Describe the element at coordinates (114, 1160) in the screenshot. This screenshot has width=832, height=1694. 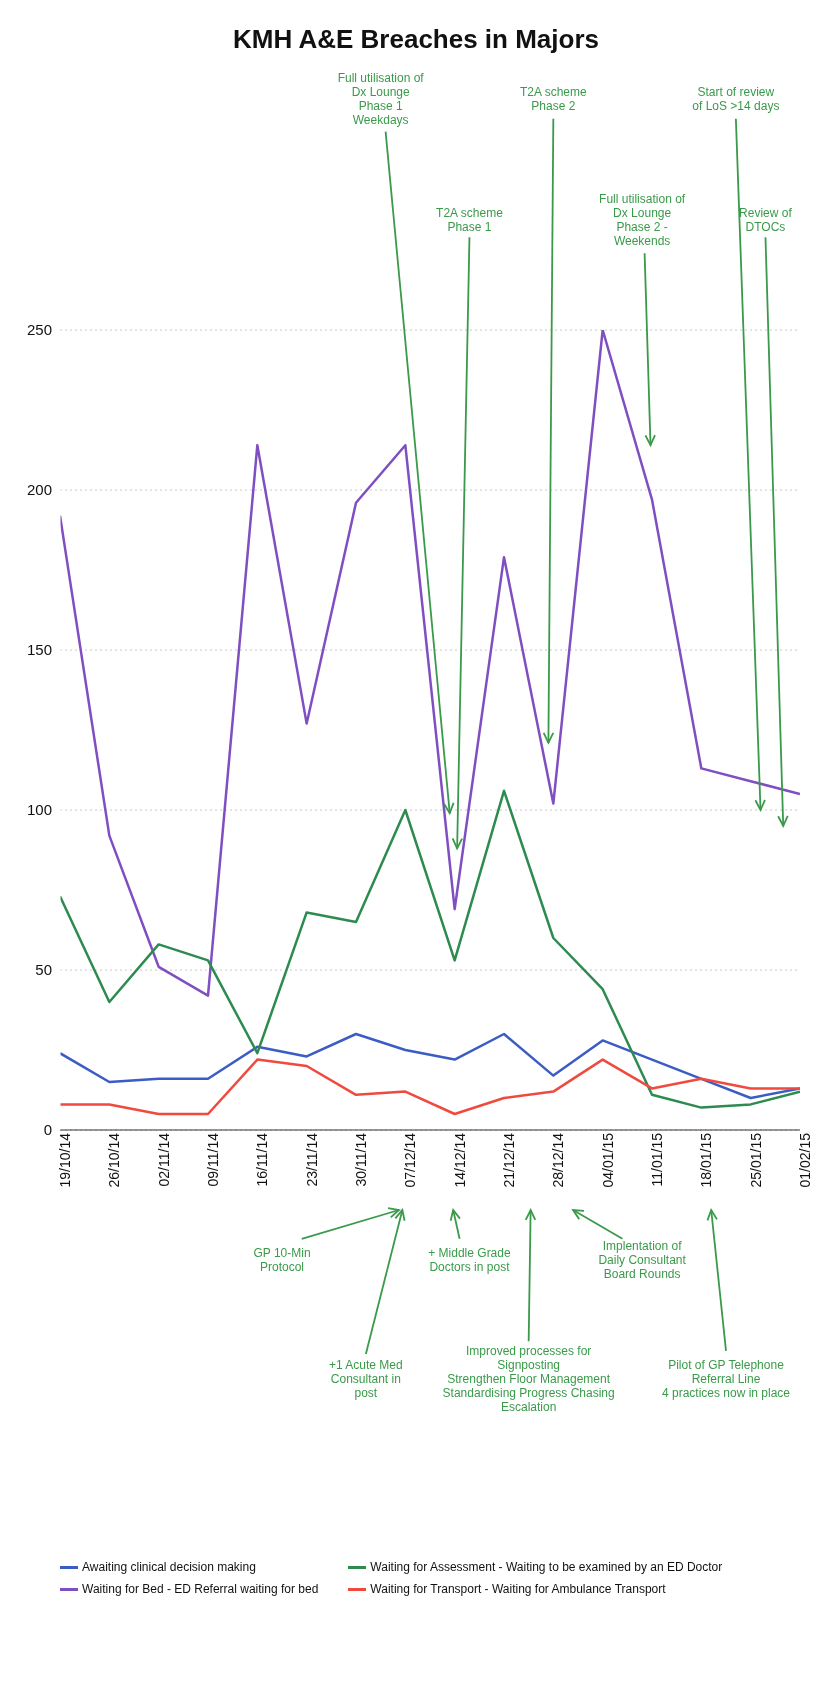
I see `x-tick-label: 26/10/14` at that location.